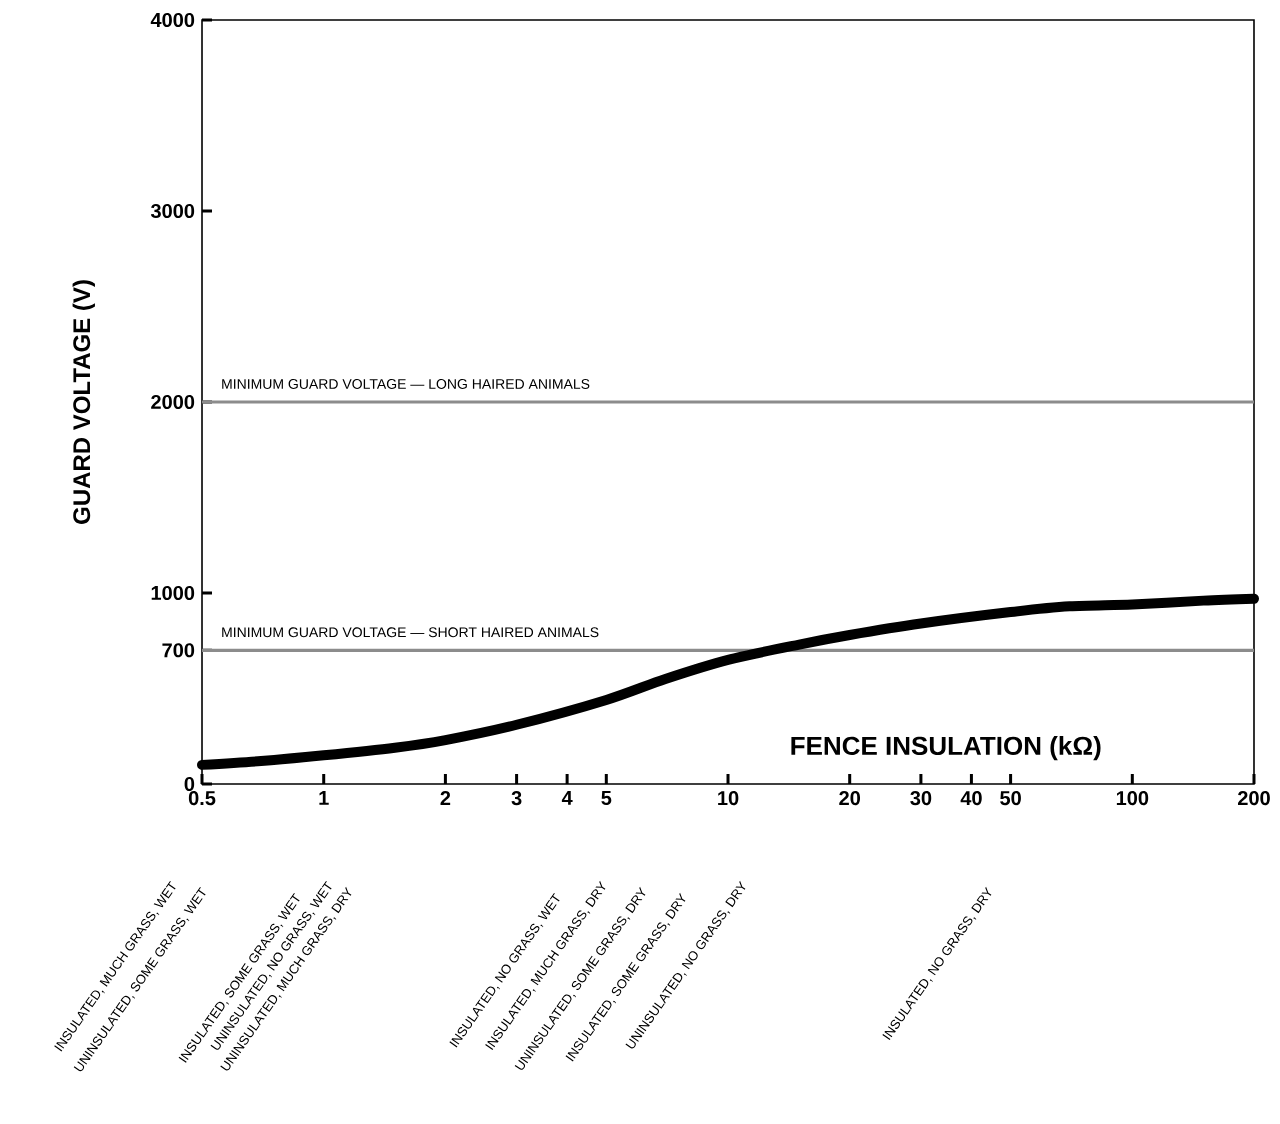  What do you see at coordinates (172, 211) in the screenshot?
I see `y-tick-label: 3000` at bounding box center [172, 211].